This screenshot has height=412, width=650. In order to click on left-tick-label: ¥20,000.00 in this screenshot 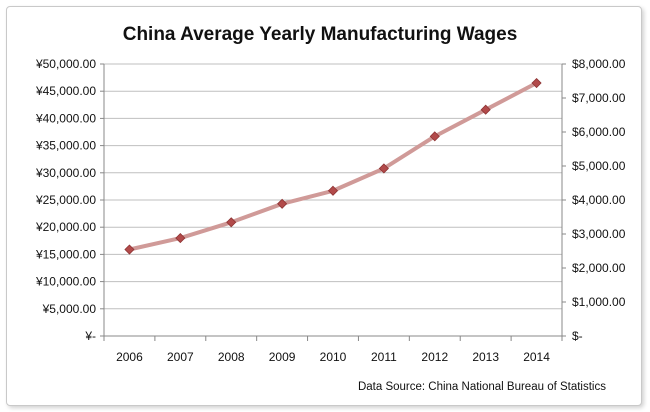, I will do `click(65, 227)`.